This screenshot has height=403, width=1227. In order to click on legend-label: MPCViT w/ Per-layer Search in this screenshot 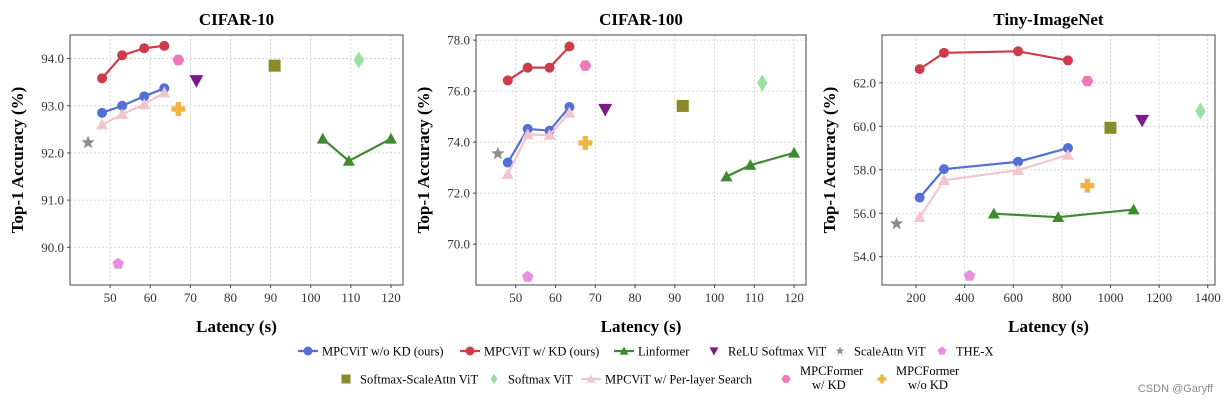, I will do `click(679, 380)`.